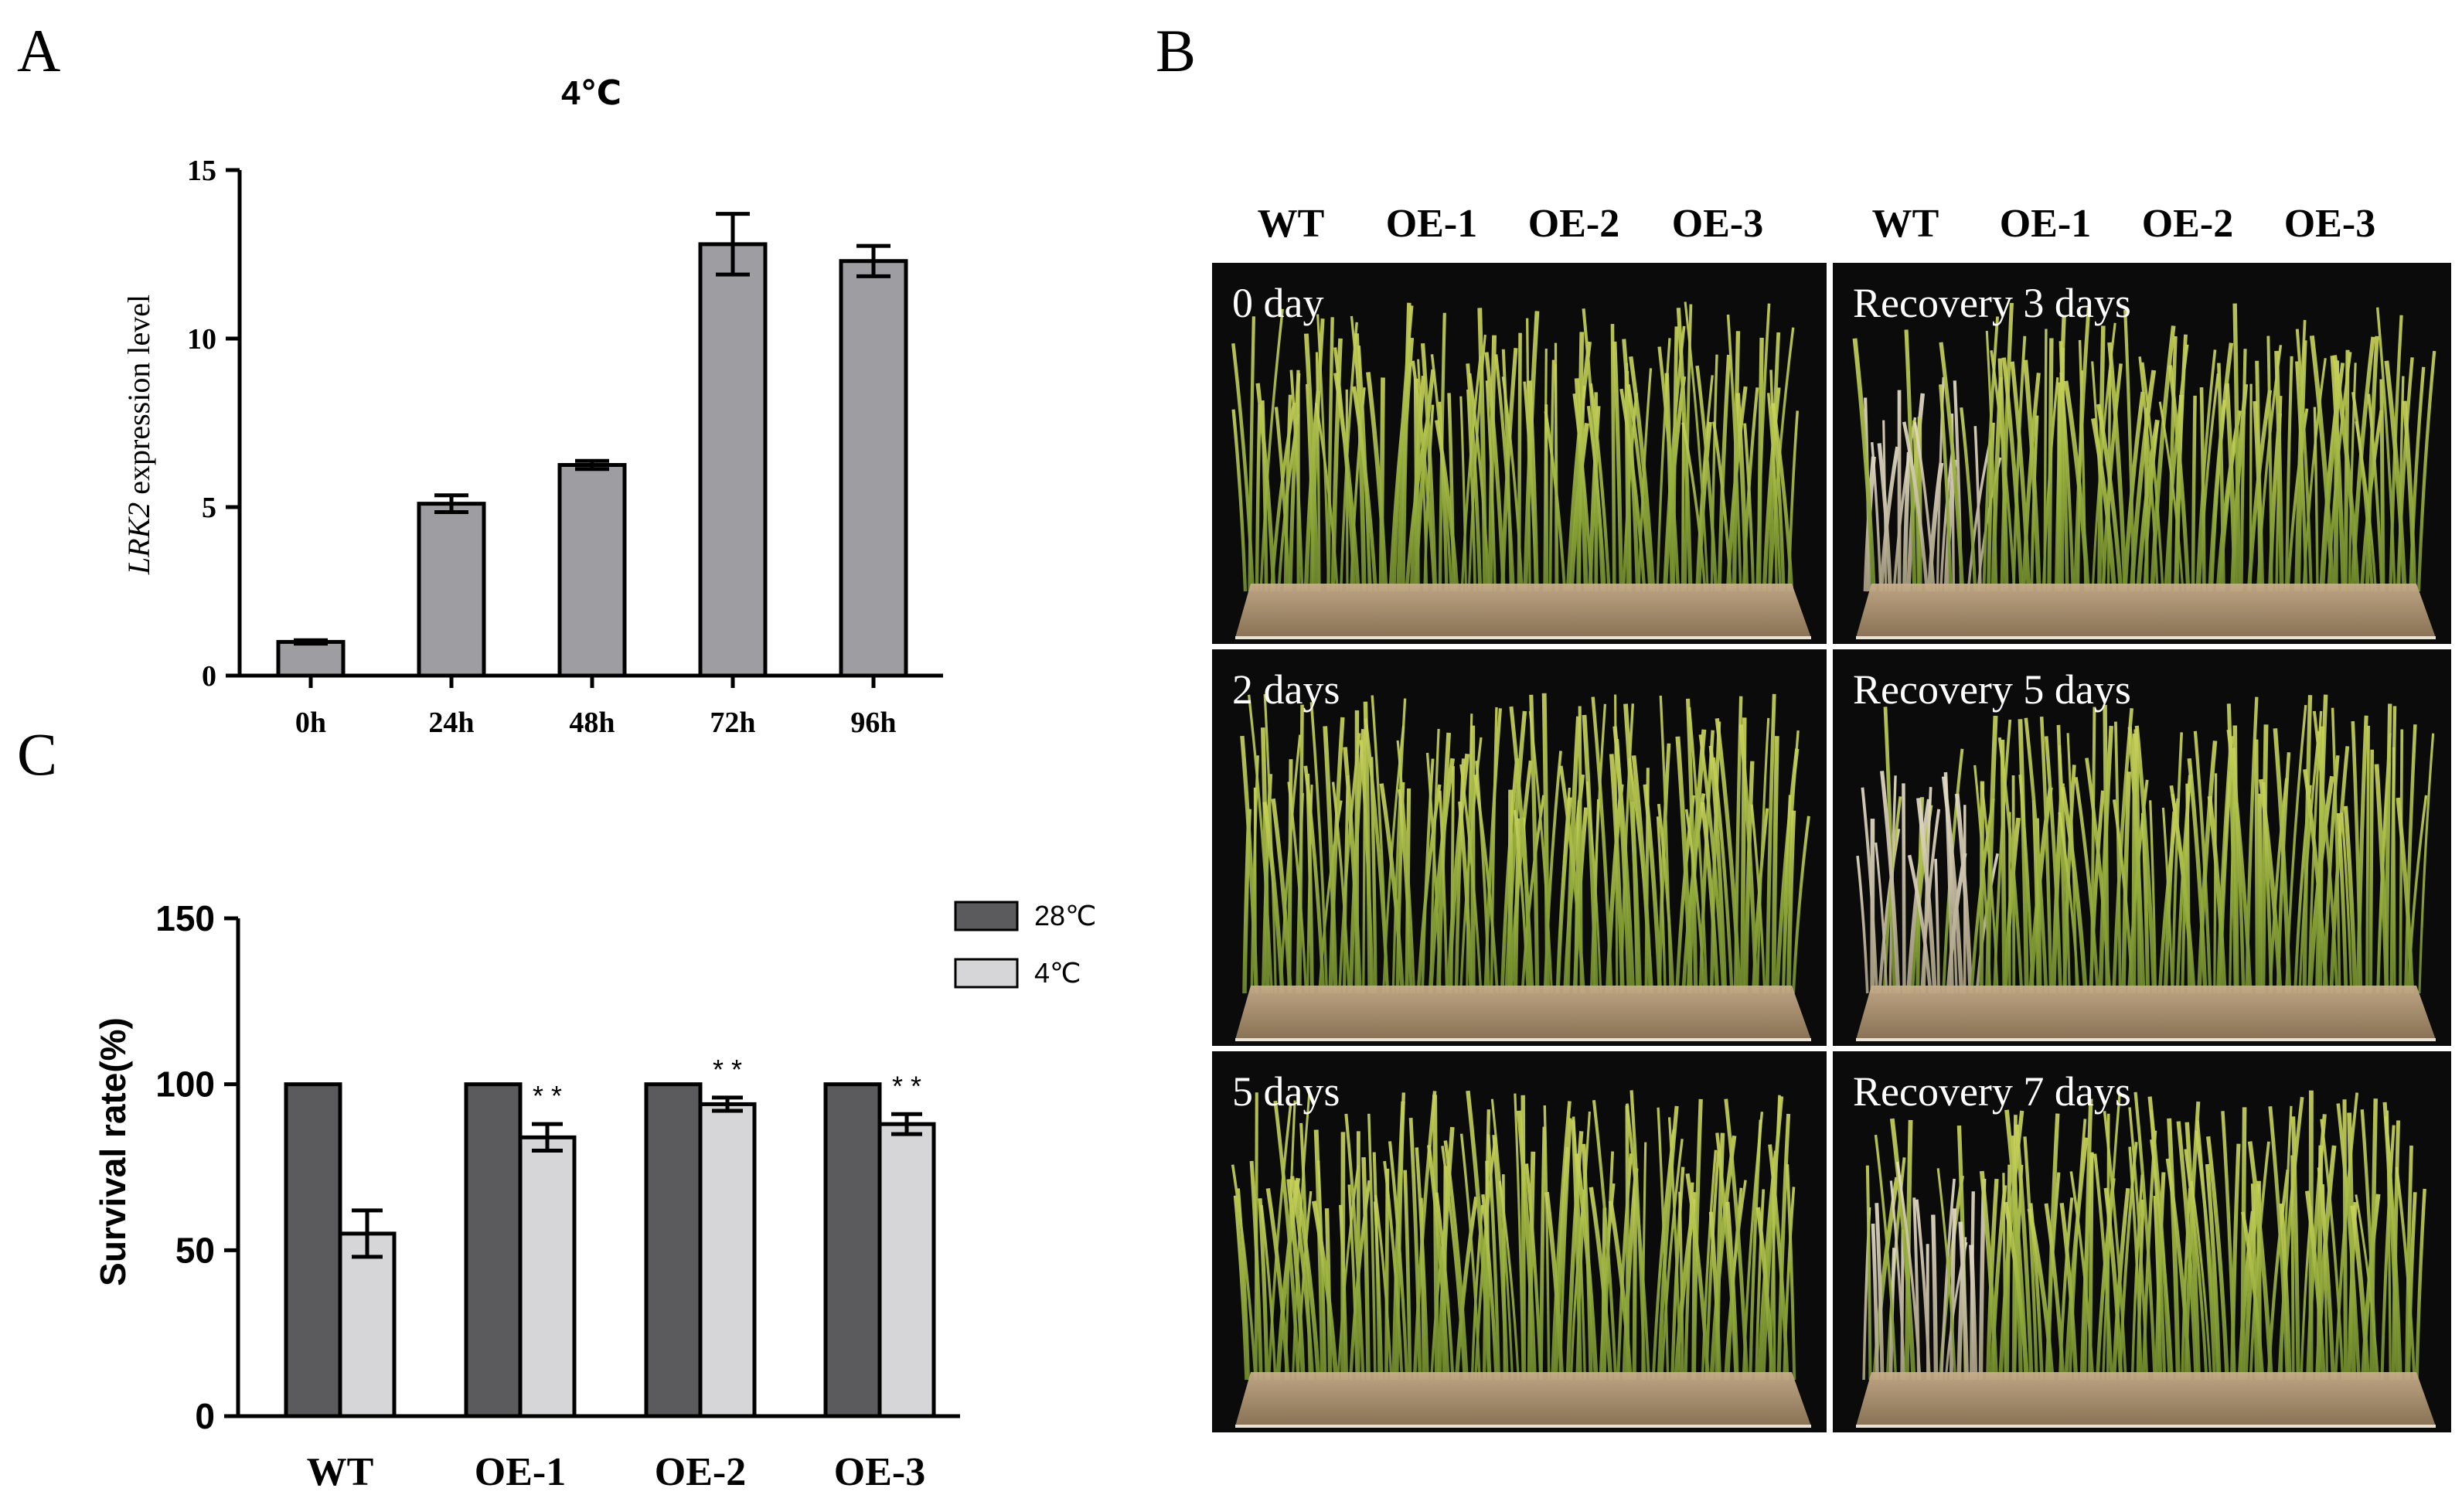 The image size is (2462, 1512). What do you see at coordinates (987, 973) in the screenshot?
I see `legend-swatch-4c` at bounding box center [987, 973].